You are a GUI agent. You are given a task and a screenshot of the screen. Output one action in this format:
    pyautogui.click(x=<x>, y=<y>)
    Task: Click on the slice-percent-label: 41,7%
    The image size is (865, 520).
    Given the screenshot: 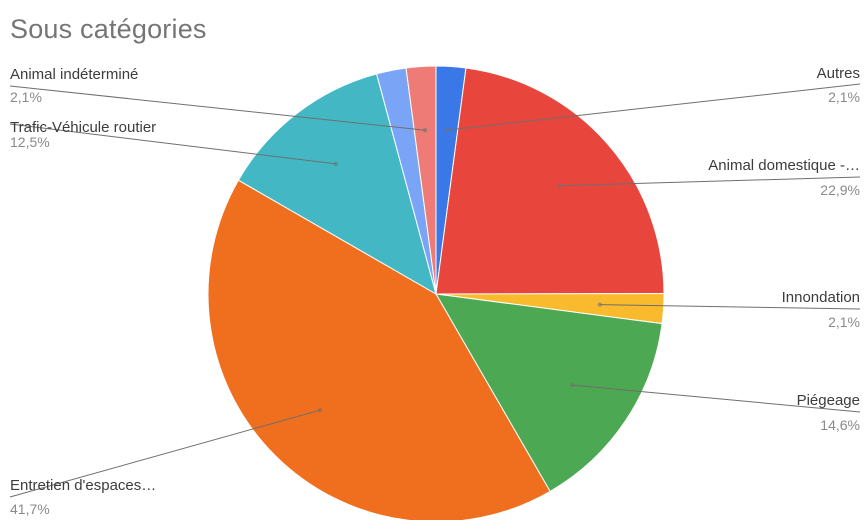 What is the action you would take?
    pyautogui.click(x=30, y=509)
    